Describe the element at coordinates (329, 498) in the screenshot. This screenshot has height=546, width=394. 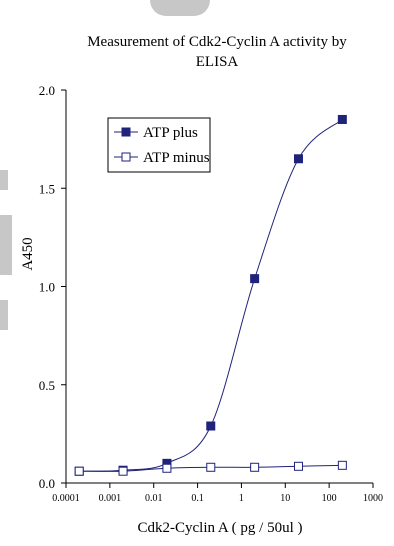
I see `x-tick-label: 100` at that location.